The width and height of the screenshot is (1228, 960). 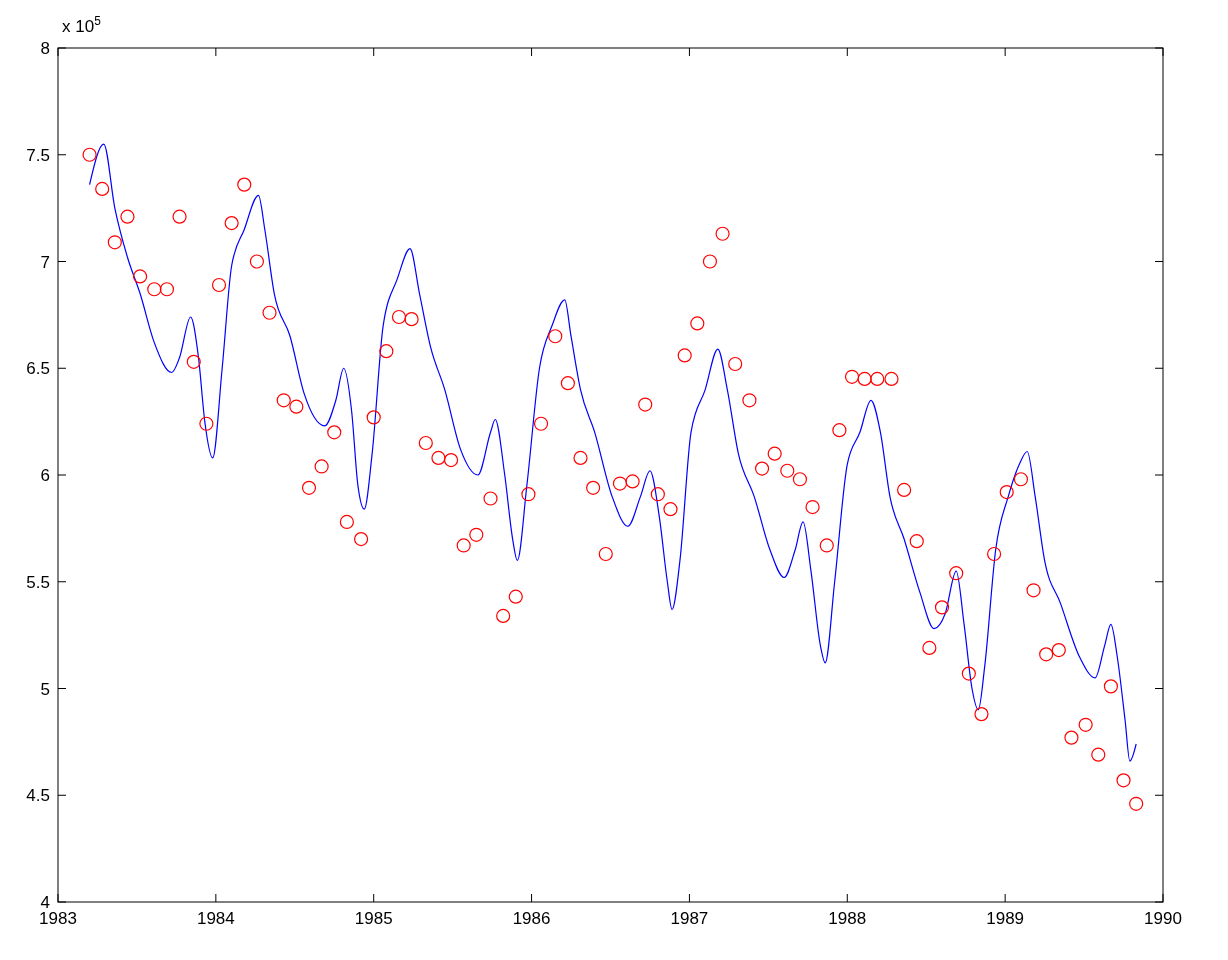 What do you see at coordinates (689, 918) in the screenshot?
I see `x-tick-label: 1987` at bounding box center [689, 918].